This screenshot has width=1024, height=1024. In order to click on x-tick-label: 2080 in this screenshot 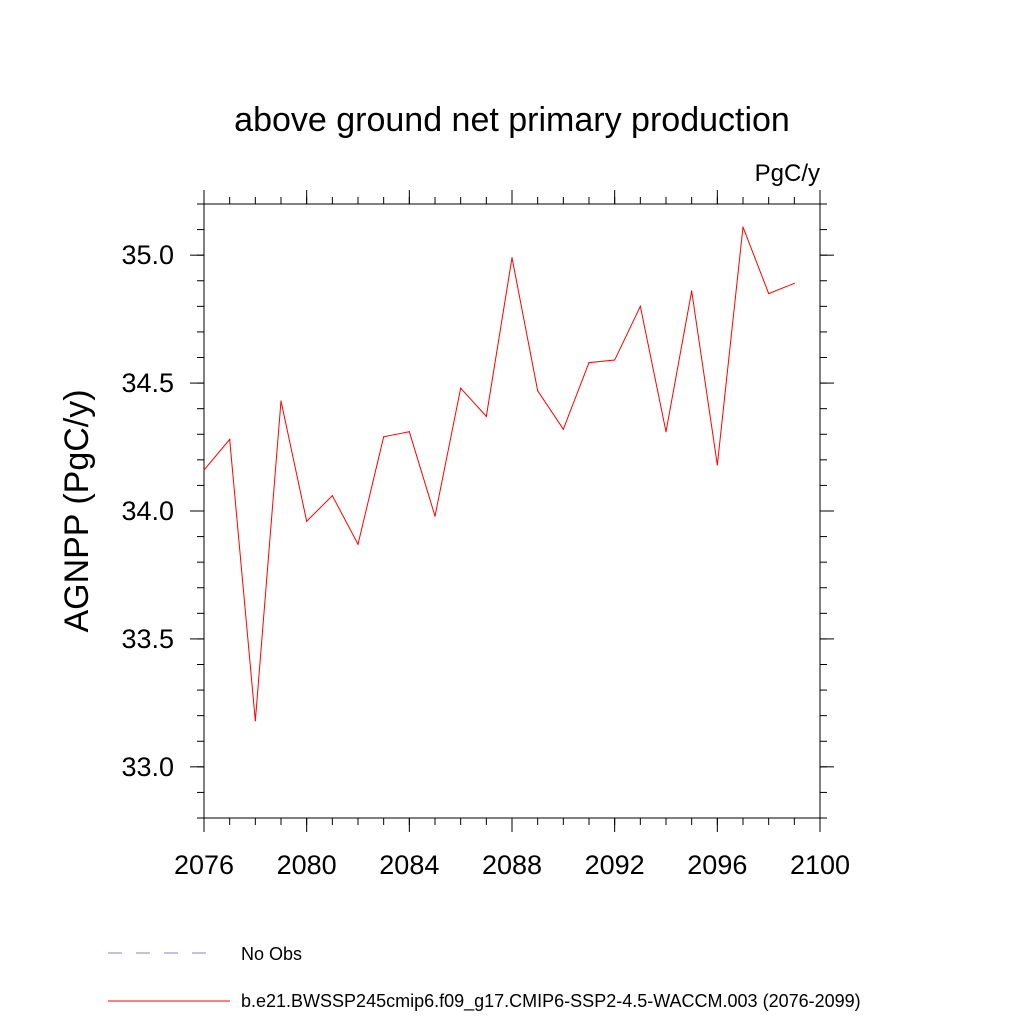, I will do `click(307, 865)`.